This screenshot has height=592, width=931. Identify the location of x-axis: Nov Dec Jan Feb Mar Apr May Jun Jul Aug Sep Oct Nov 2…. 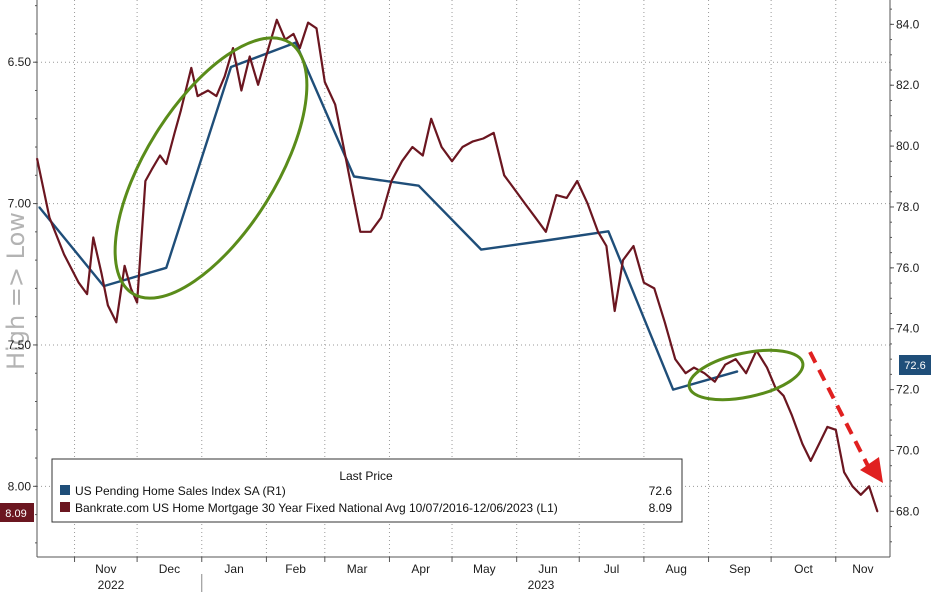
(474, 574).